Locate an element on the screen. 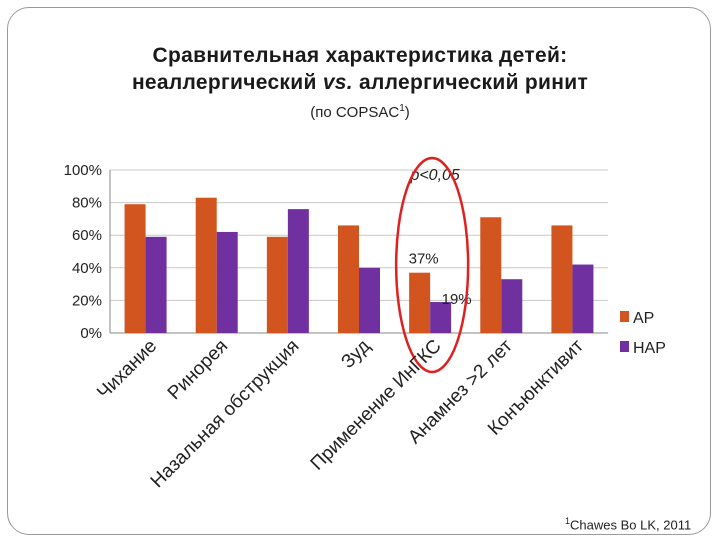  y-tick-label: 100% is located at coordinates (83, 170).